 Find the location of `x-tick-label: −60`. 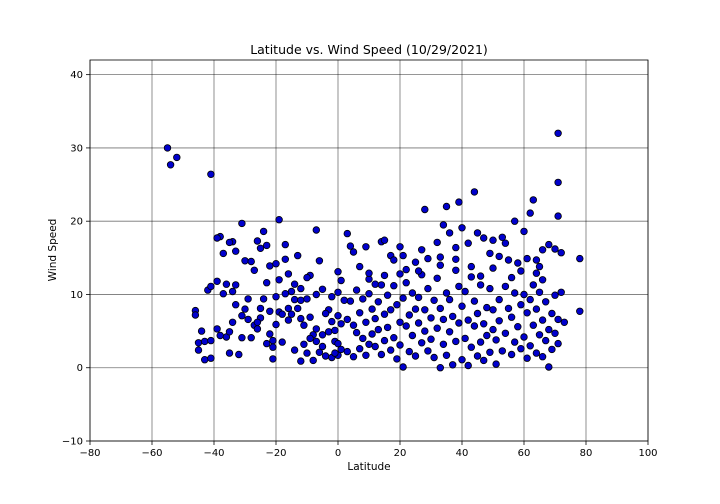

x-tick-label: −60 is located at coordinates (151, 453).